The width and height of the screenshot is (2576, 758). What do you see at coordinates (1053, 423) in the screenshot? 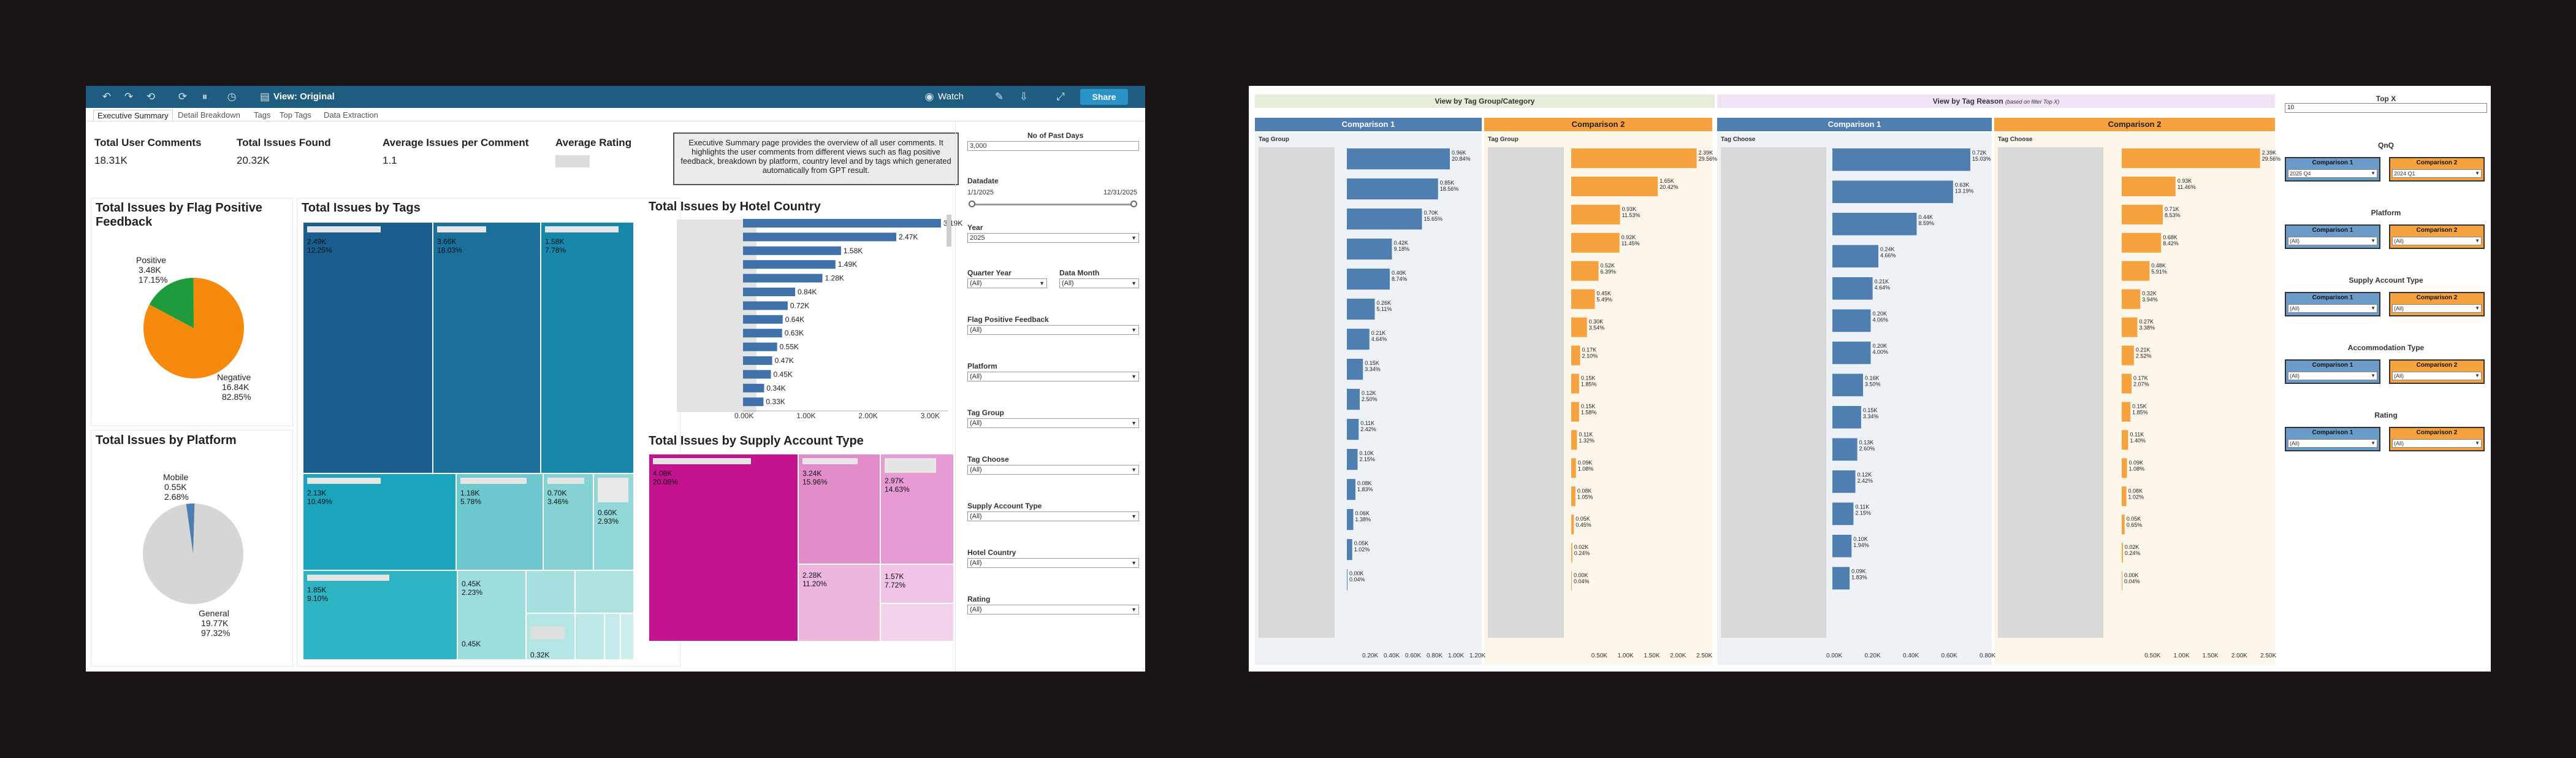
I see `taggroup-filter-select: (All) ▼` at bounding box center [1053, 423].